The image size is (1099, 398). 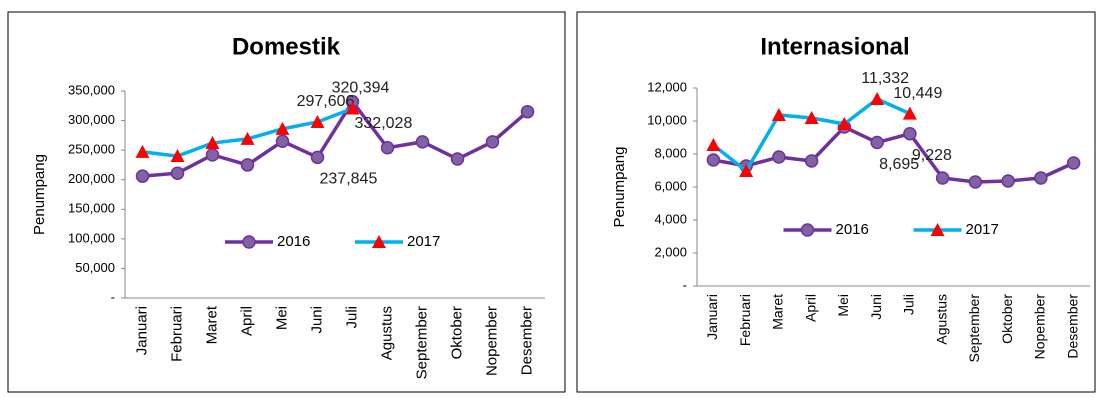 I want to click on y-tick-label: 10,000, so click(x=667, y=119).